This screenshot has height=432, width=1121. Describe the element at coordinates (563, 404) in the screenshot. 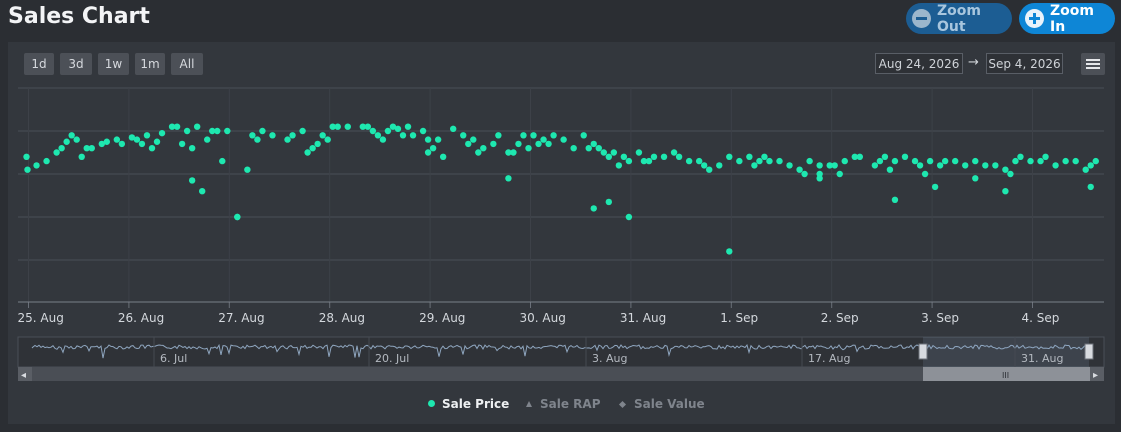

I see `legend-item-sale-rap: Sale RAP` at that location.